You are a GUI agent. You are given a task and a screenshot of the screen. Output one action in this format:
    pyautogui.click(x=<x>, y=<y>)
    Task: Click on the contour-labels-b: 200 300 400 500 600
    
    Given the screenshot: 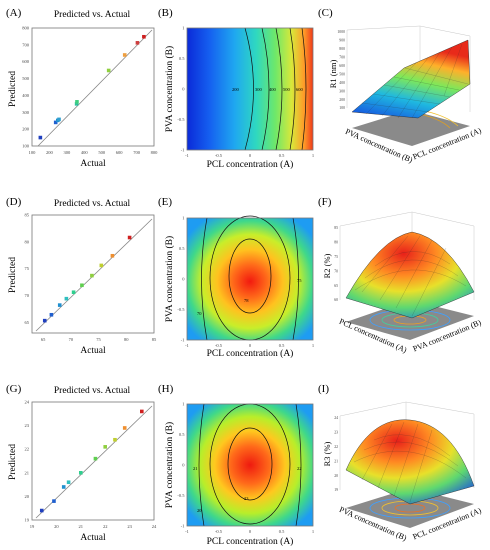 What is the action you would take?
    pyautogui.click(x=268, y=89)
    